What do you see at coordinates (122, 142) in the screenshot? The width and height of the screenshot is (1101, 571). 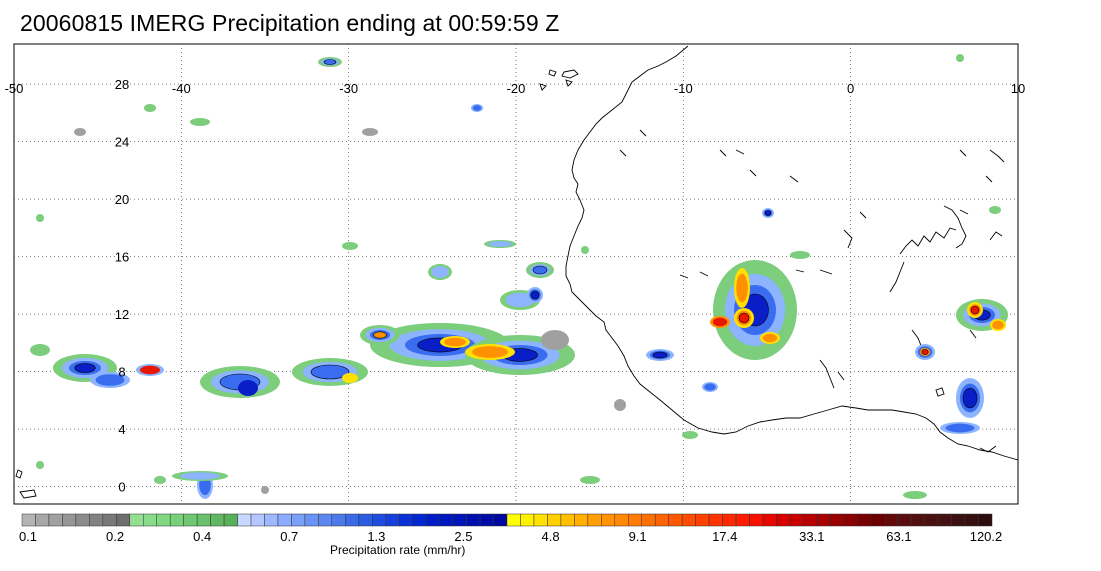 I see `lat-tick-label: 24` at bounding box center [122, 142].